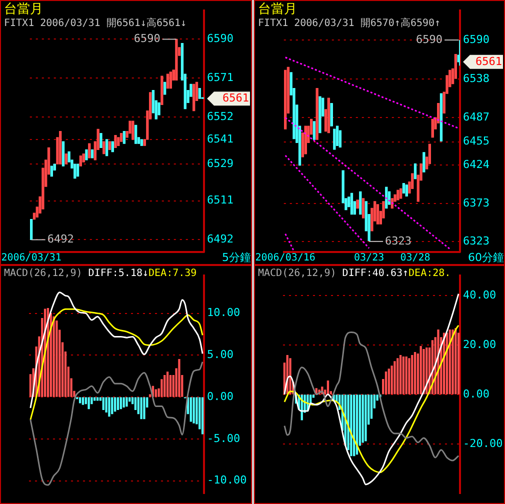 The height and width of the screenshot is (504, 505). I want to click on y-tick-label: 6529, so click(220, 163).